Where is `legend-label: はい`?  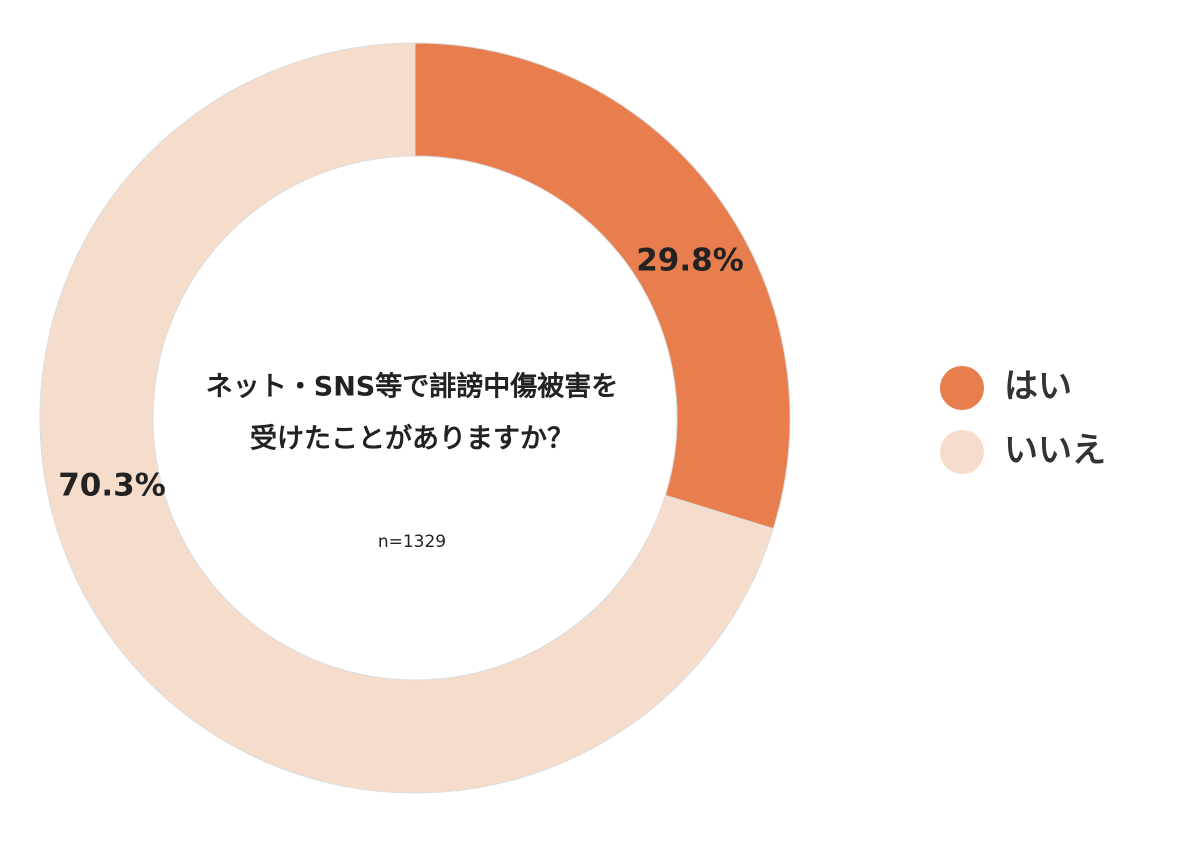 legend-label: はい is located at coordinates (1038, 387).